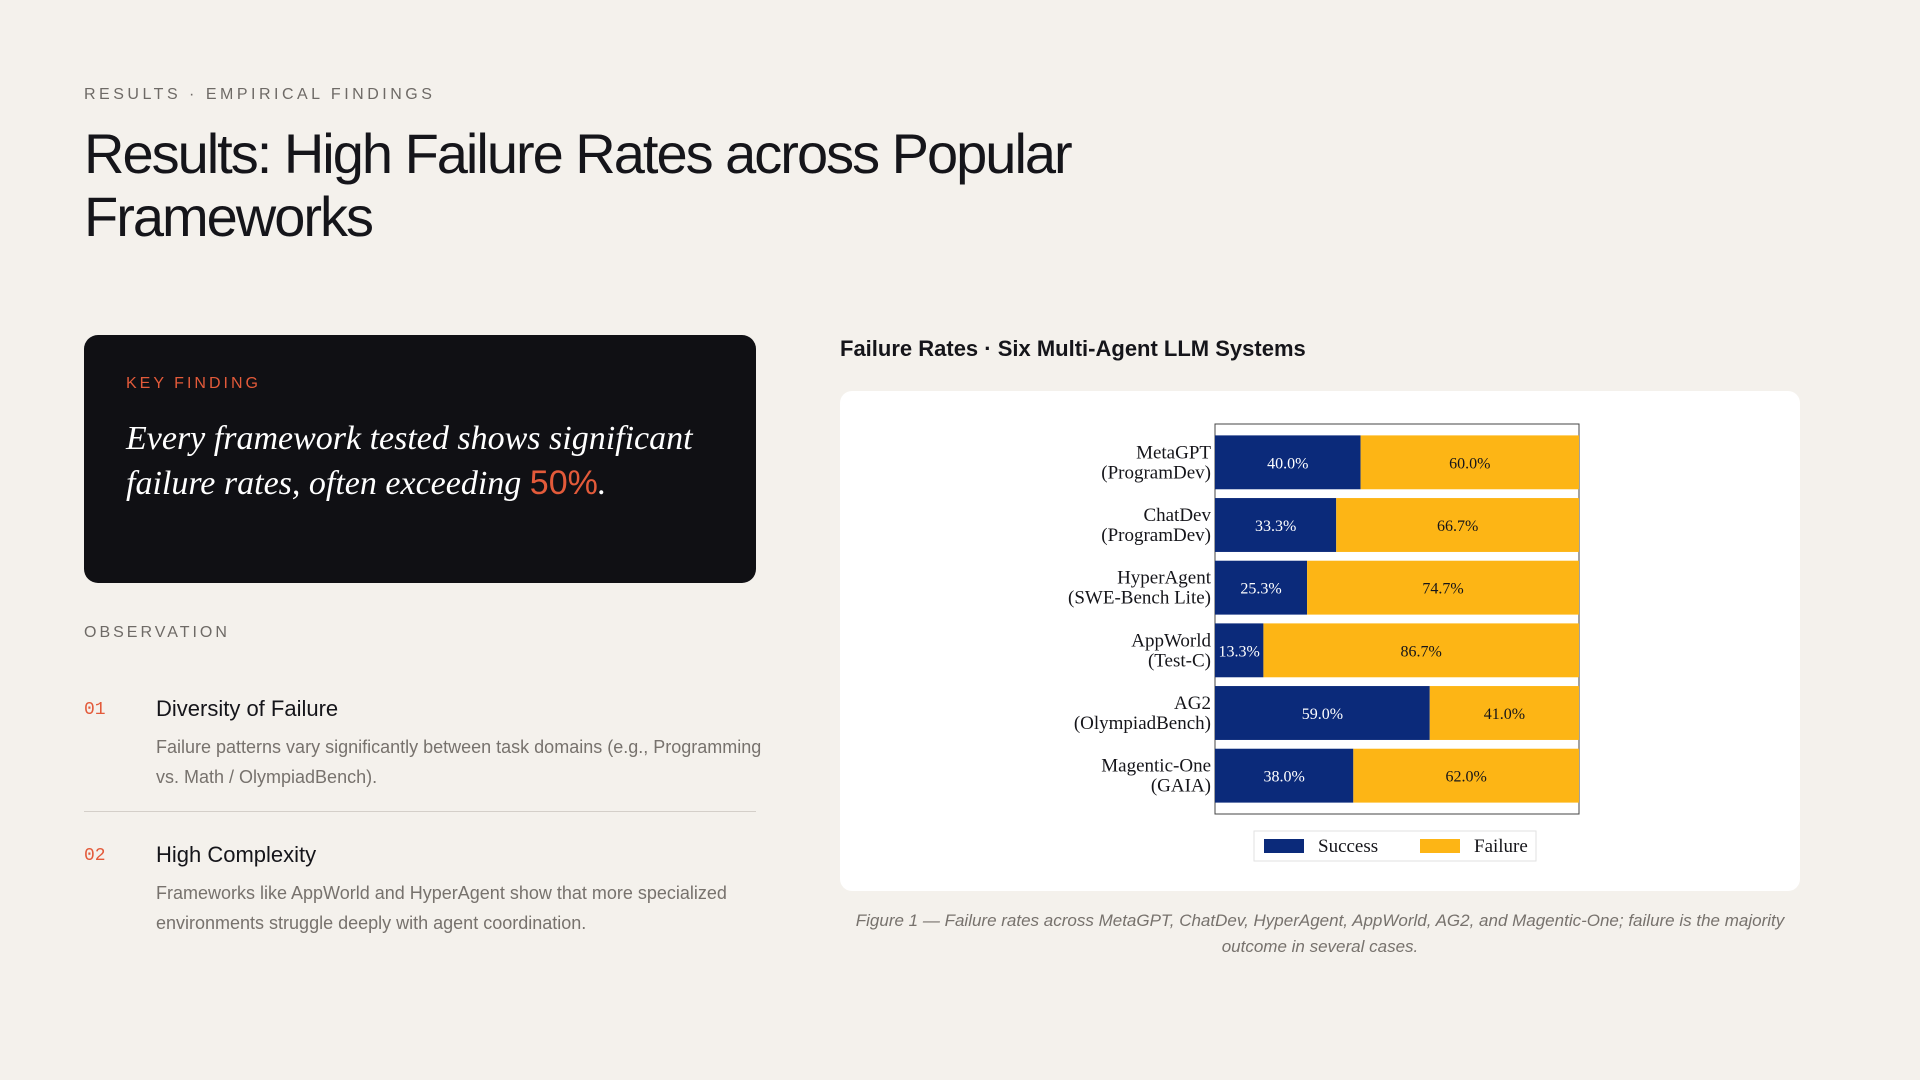 The height and width of the screenshot is (1080, 1920). I want to click on data-label: 38.0%, so click(1283, 777).